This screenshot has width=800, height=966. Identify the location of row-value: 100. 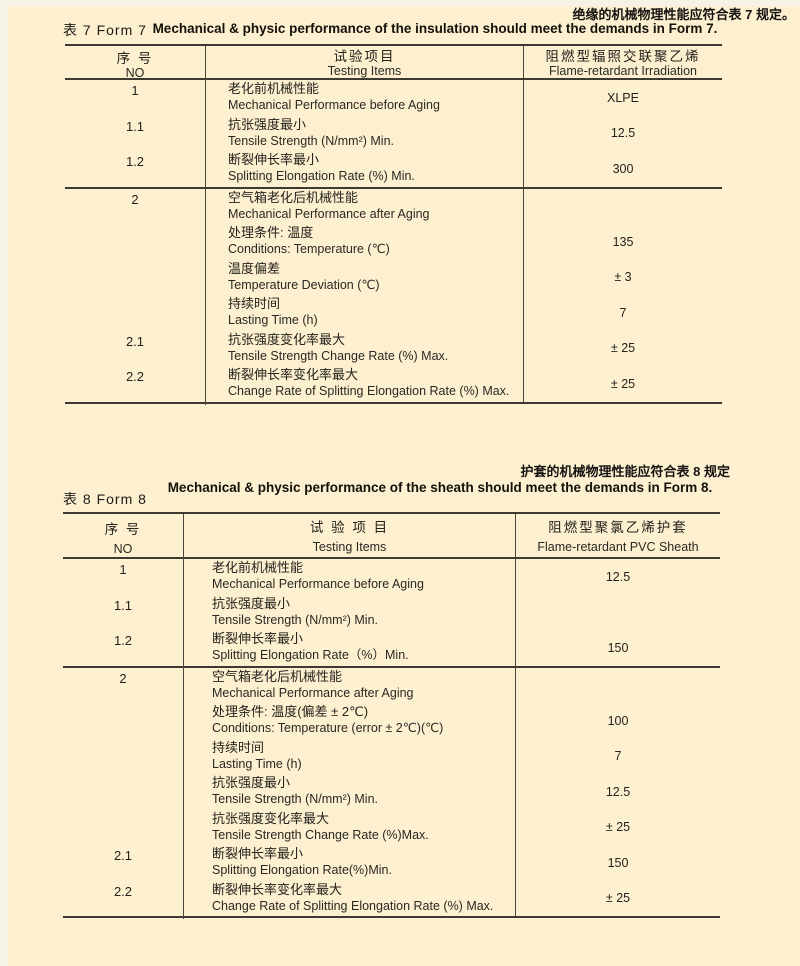
(617, 721).